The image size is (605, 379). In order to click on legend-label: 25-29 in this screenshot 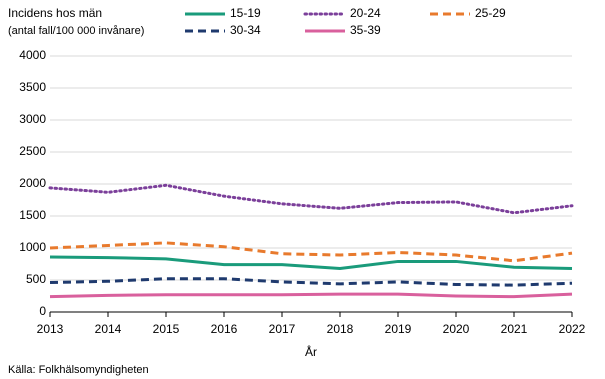, I will do `click(490, 13)`.